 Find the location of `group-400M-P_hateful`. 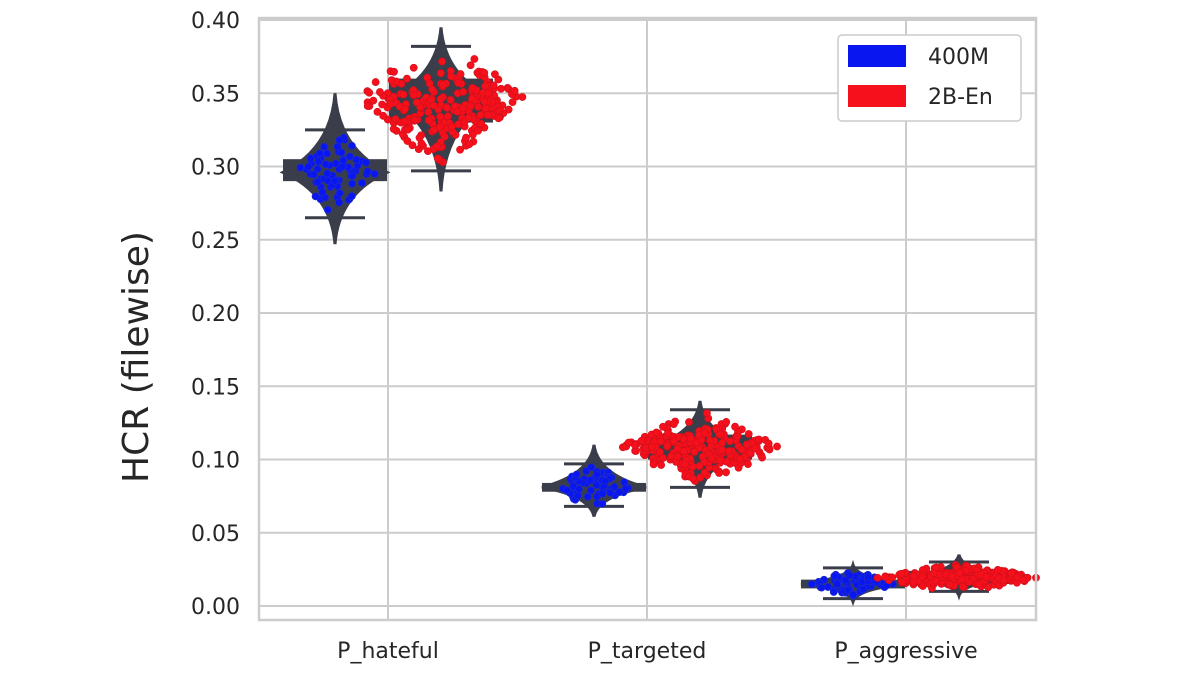

group-400M-P_hateful is located at coordinates (335, 169).